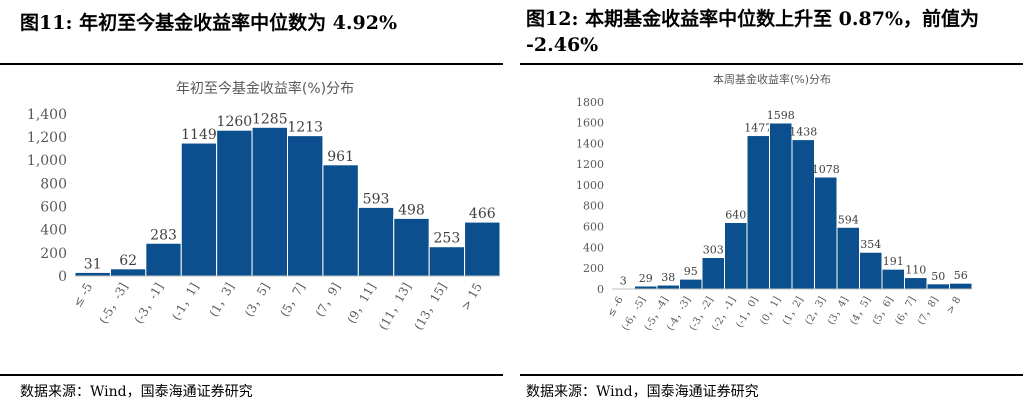  Describe the element at coordinates (623, 281) in the screenshot. I see `data-label: 3` at that location.